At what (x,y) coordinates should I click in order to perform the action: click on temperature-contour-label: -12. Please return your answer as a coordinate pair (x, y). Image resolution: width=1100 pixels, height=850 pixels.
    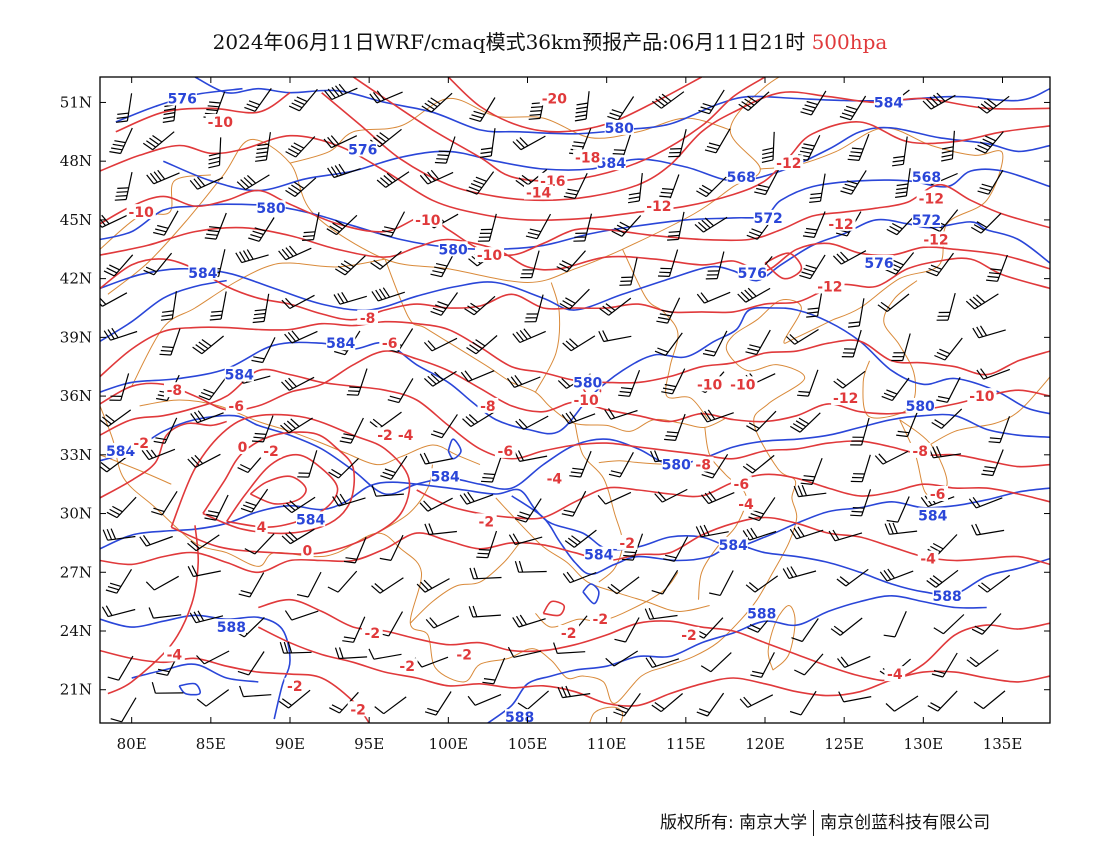
    Looking at the image, I should click on (845, 399).